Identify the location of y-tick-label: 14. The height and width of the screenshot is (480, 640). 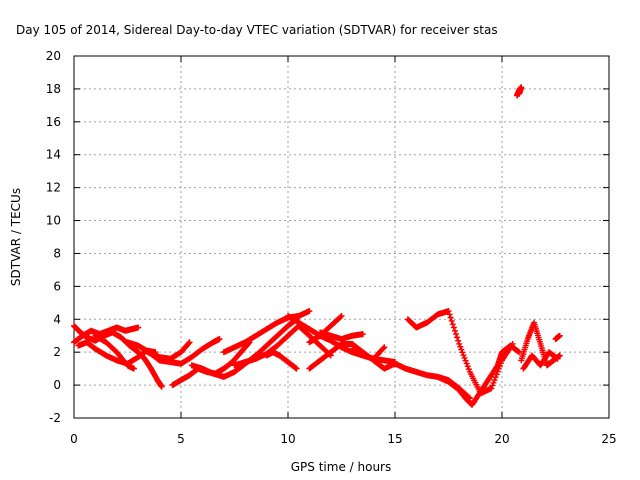
(53, 155).